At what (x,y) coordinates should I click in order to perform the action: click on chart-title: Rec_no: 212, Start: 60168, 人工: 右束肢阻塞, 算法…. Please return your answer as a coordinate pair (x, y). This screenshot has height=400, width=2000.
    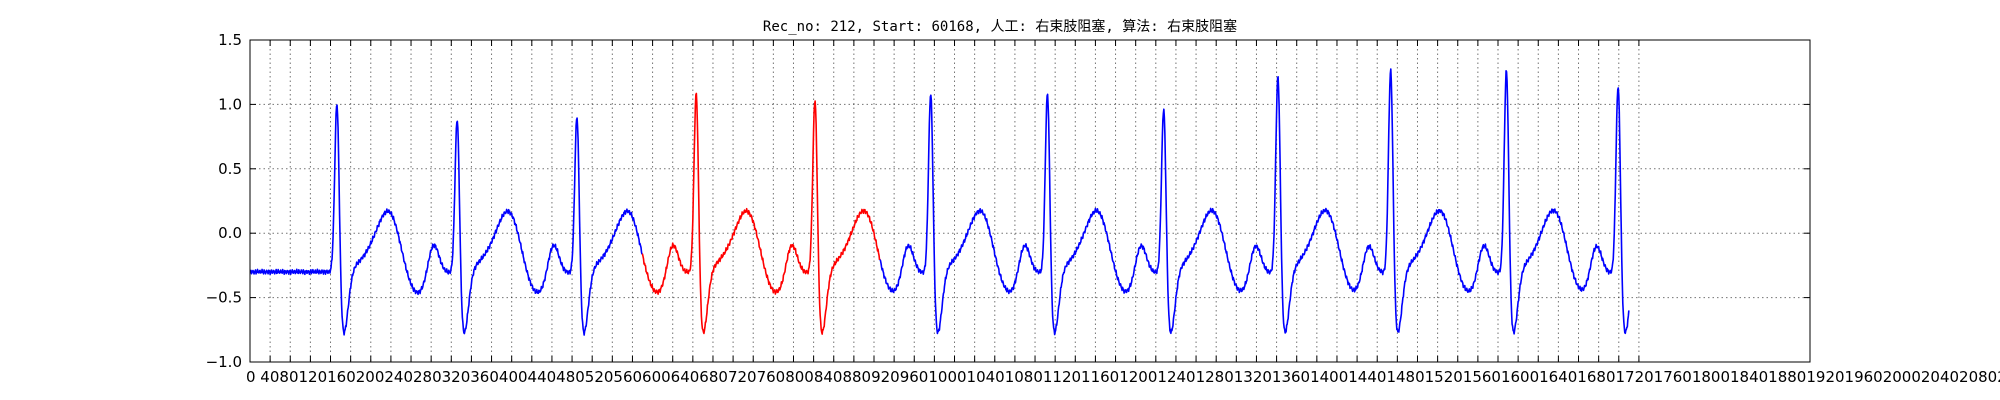
    Looking at the image, I should click on (1000, 26).